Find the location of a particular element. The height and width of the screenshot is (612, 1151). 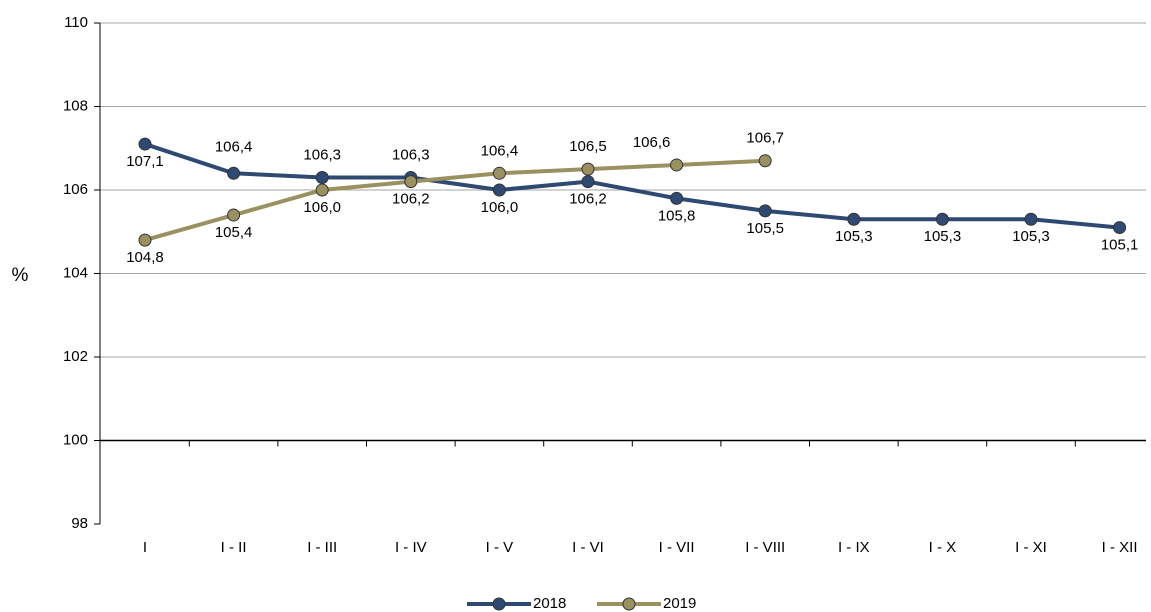

x-tick-label: I - VIII is located at coordinates (765, 547).